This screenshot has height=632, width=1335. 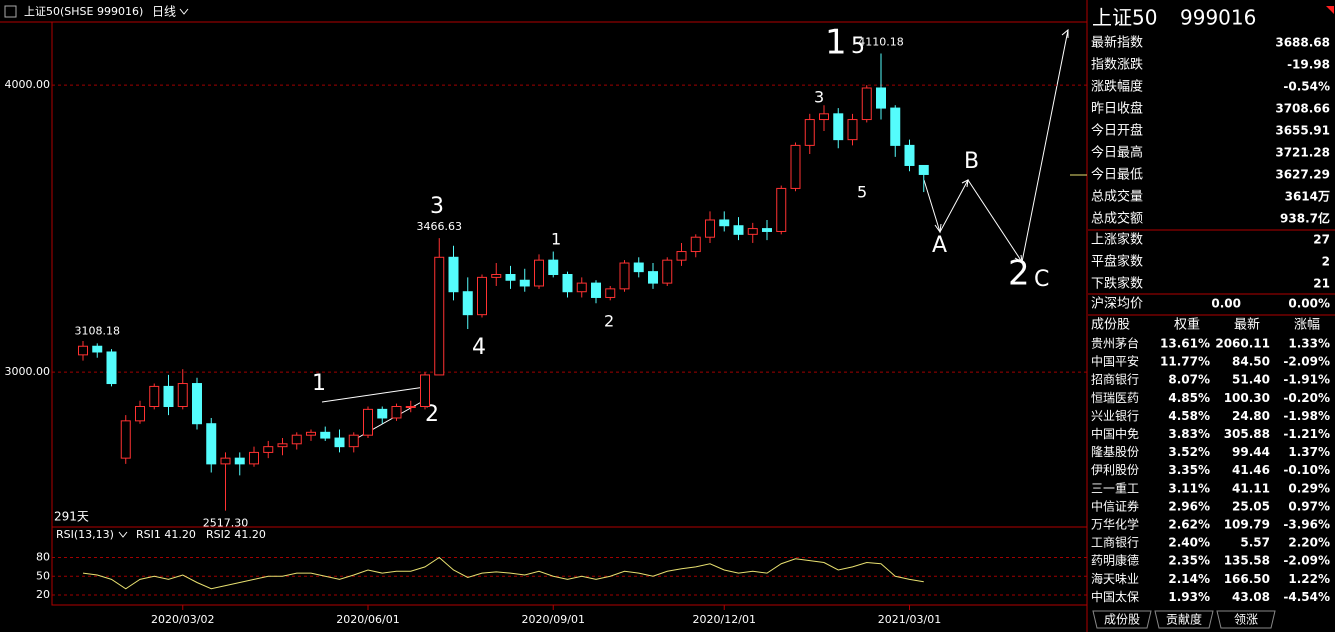 I want to click on quote-value: 3655.91, so click(x=1302, y=131).